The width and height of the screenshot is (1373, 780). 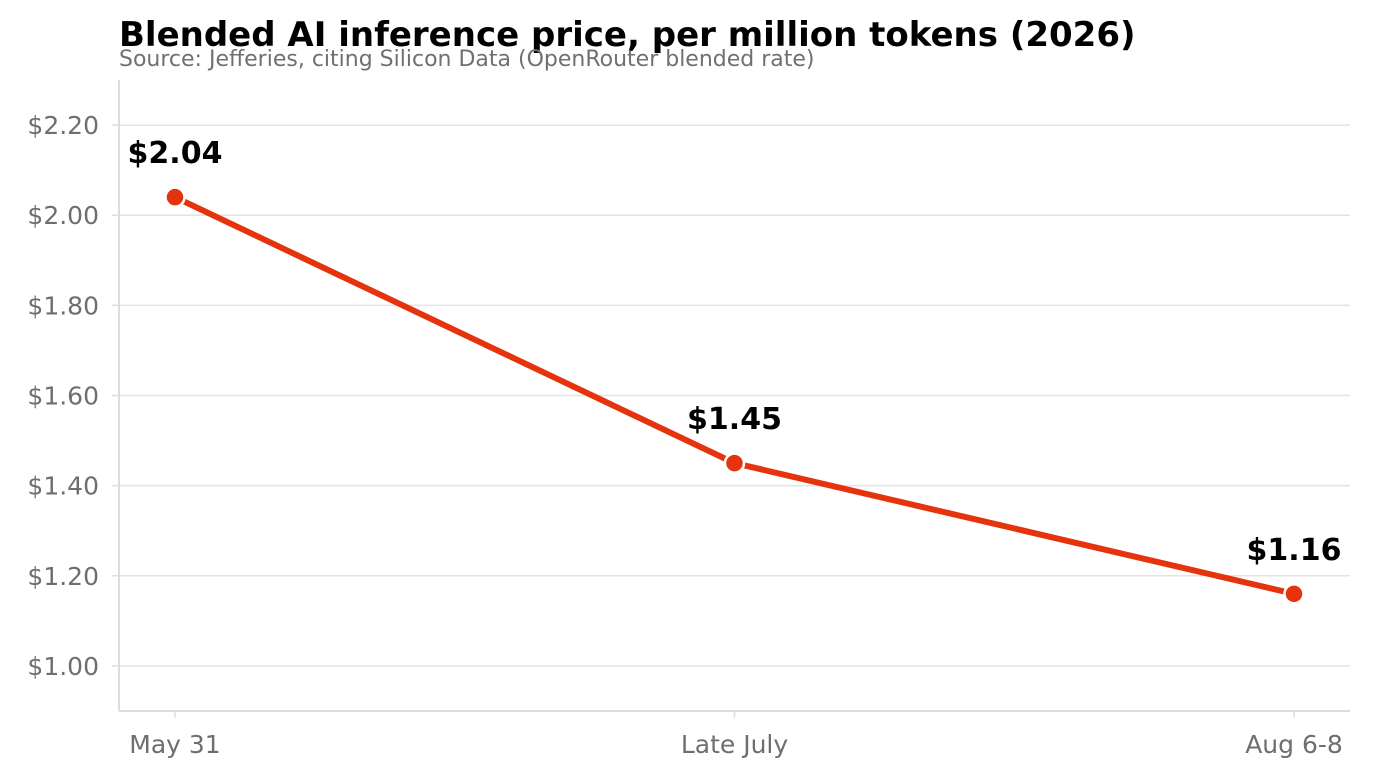 What do you see at coordinates (63, 125) in the screenshot?
I see `y-tick-label: $2.20` at bounding box center [63, 125].